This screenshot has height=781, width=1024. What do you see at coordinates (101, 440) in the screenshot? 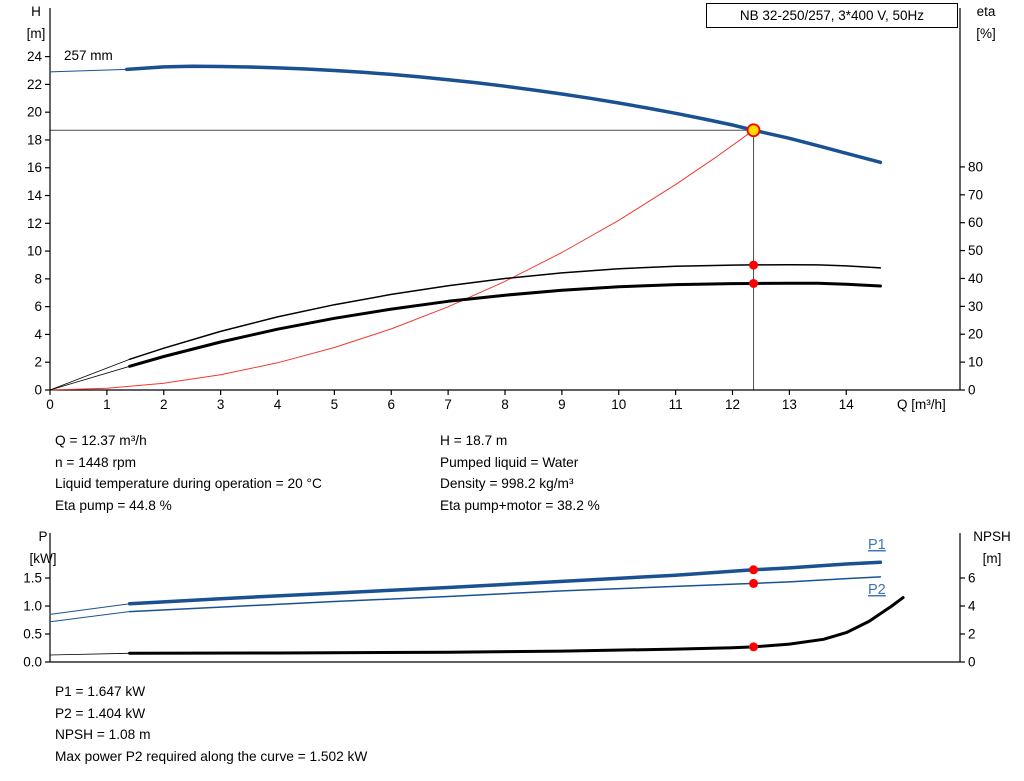
I see `info-flow: Q = 12.37 m³/h` at bounding box center [101, 440].